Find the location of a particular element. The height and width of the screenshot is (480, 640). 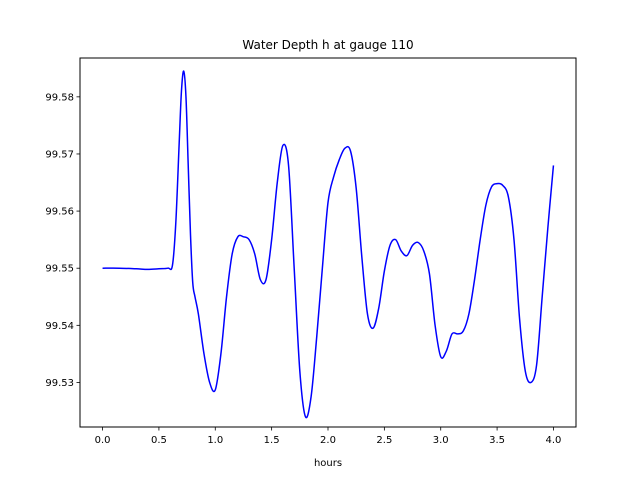

y-tick-label: 99.57 is located at coordinates (59, 154).